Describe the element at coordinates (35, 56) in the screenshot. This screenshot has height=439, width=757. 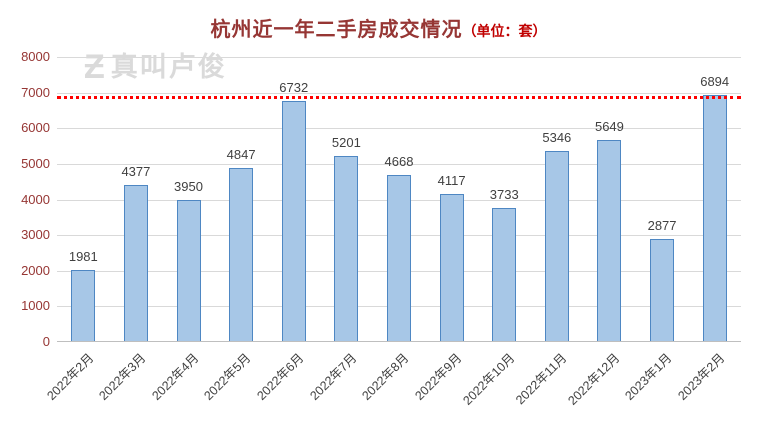
I see `y-tick-label: 8000` at that location.